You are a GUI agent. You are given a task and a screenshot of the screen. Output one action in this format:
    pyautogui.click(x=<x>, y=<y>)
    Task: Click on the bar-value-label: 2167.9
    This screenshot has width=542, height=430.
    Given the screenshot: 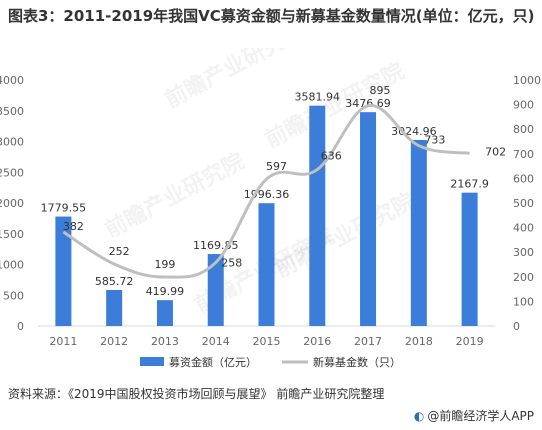 What is the action you would take?
    pyautogui.click(x=469, y=184)
    